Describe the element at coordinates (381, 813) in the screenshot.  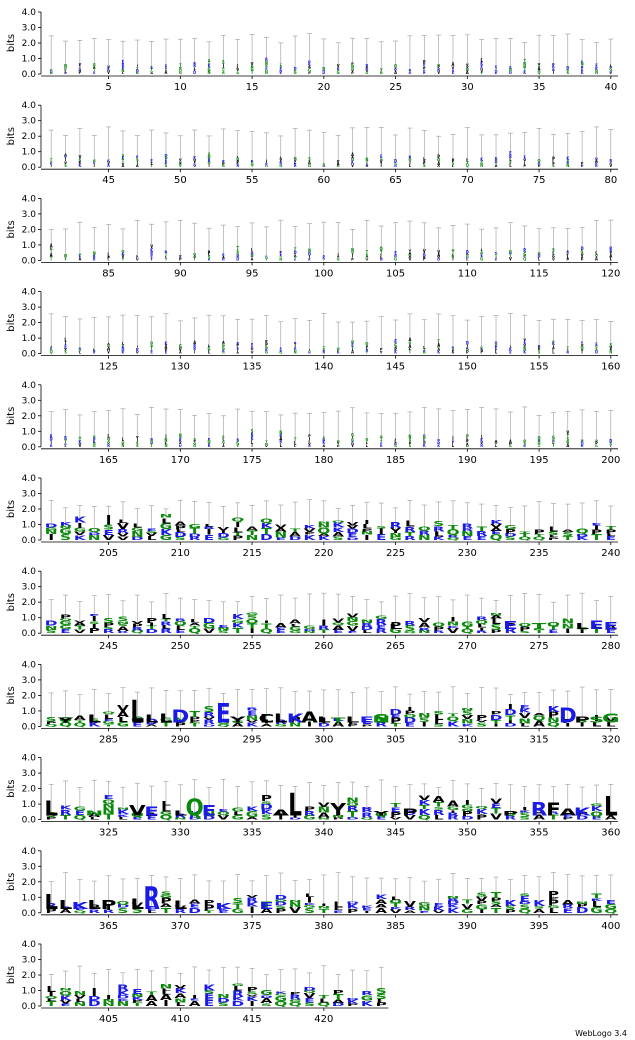
I see `logo-letter: Y` at that location.